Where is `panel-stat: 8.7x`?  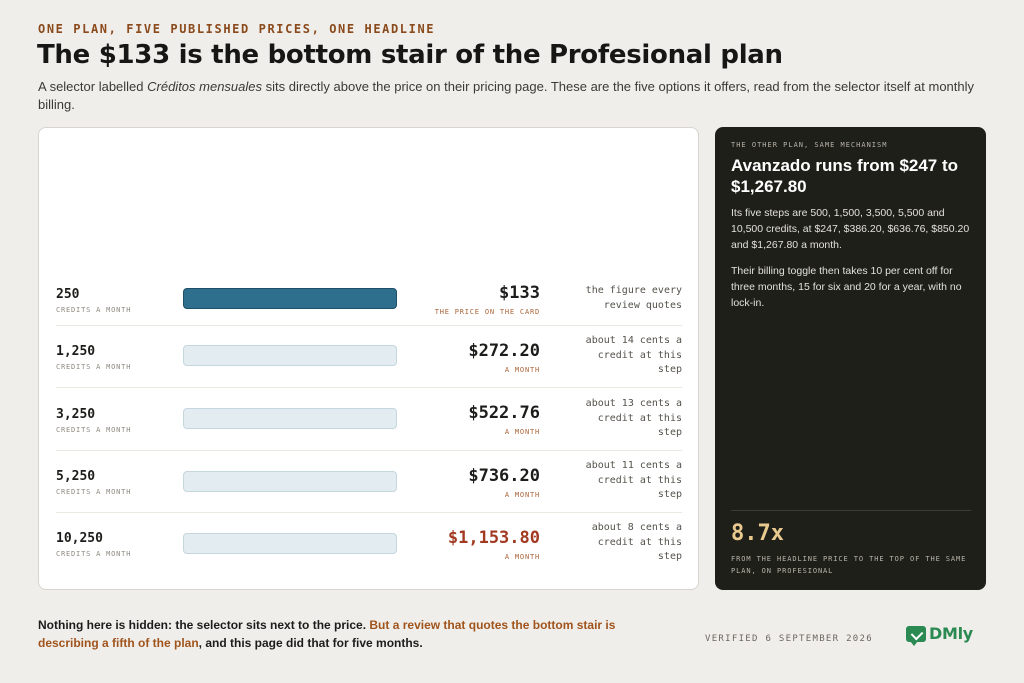
panel-stat: 8.7x is located at coordinates (757, 533).